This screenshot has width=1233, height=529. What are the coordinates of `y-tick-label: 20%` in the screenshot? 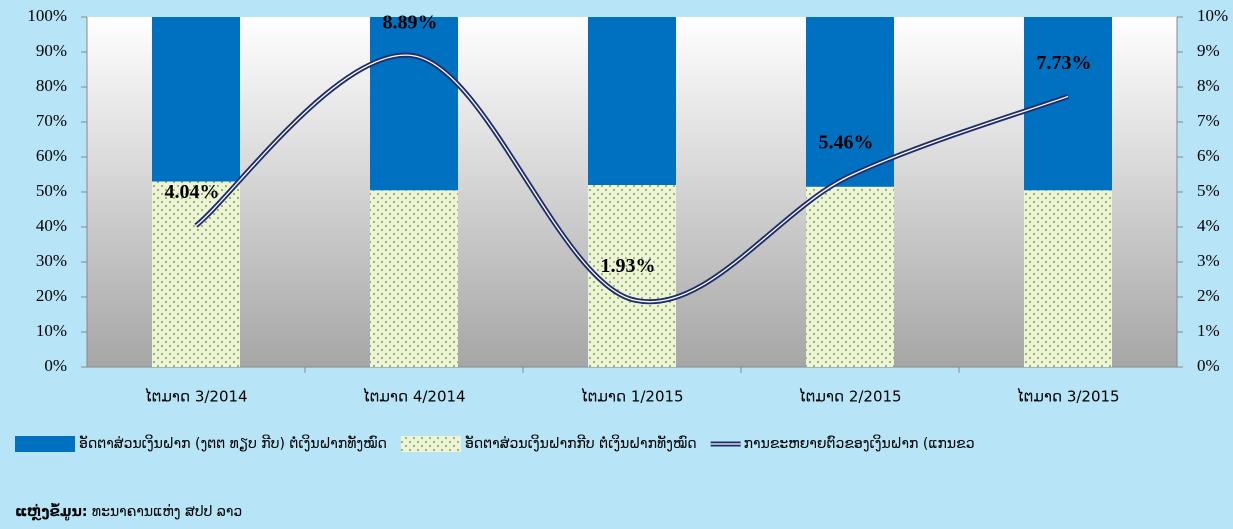 It's located at (51, 295).